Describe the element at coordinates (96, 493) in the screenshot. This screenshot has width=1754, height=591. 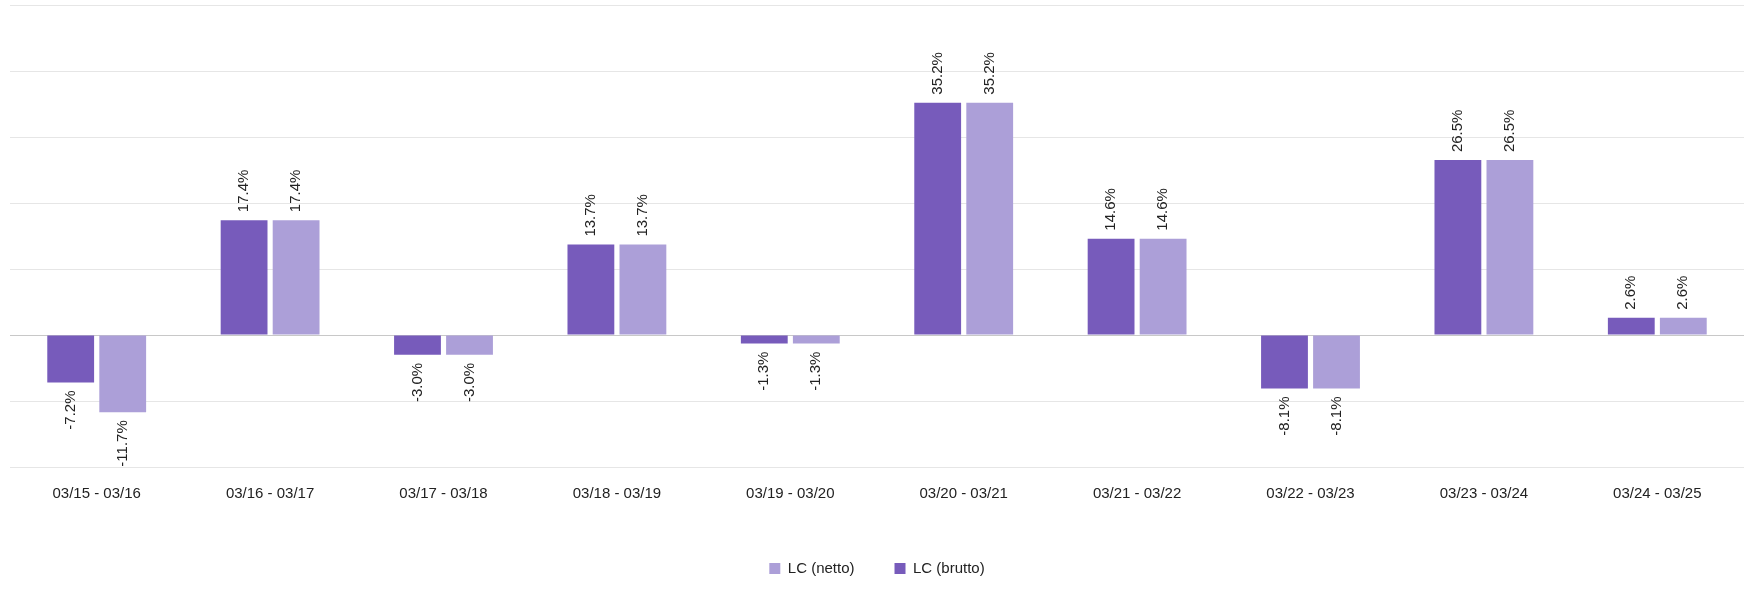
I see `x-tick-label: 03/15 - 03/16` at that location.